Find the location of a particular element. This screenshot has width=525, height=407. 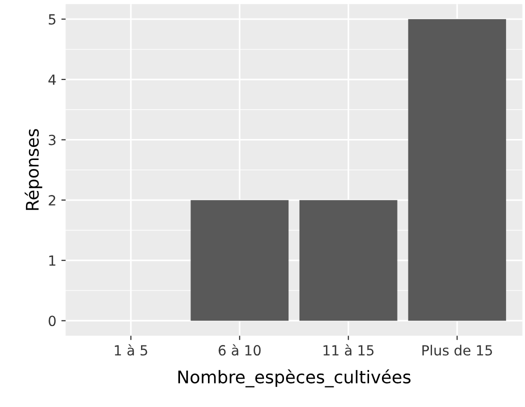

y-tick-label: 4 is located at coordinates (52, 79).